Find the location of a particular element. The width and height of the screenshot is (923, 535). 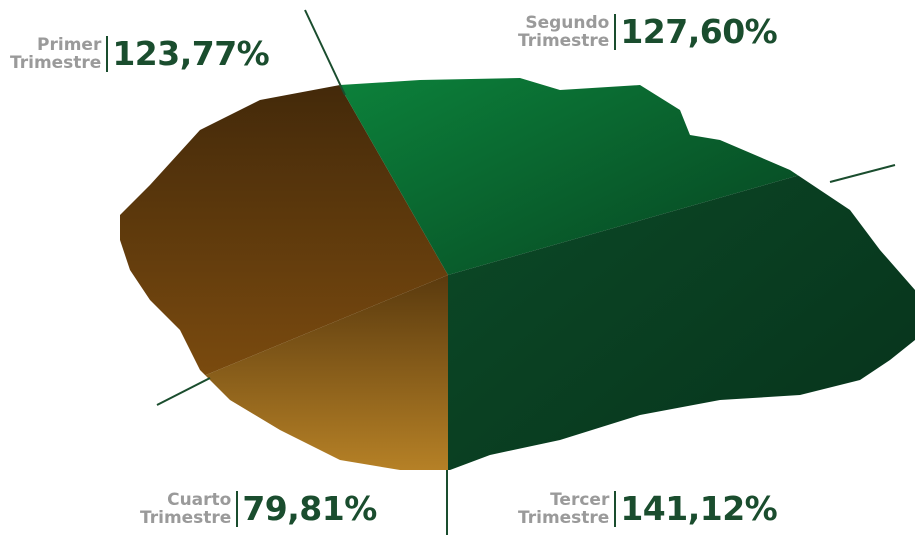

label-line: Primer is located at coordinates (69, 44).